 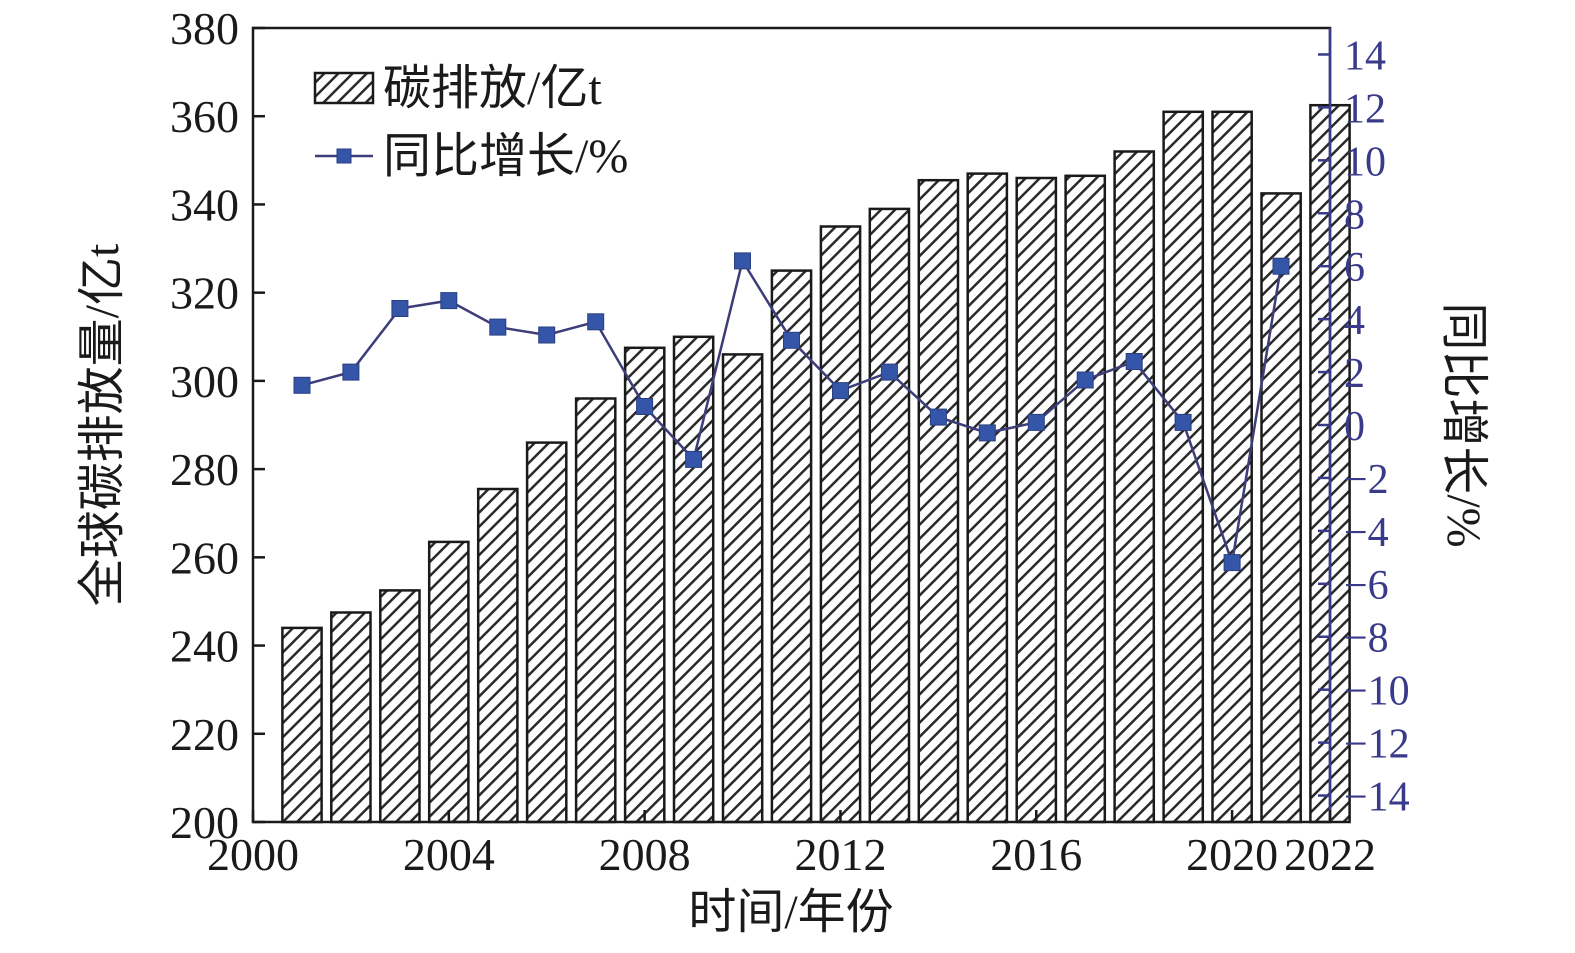 What do you see at coordinates (204, 646) in the screenshot?
I see `y-tick-label: 240` at bounding box center [204, 646].